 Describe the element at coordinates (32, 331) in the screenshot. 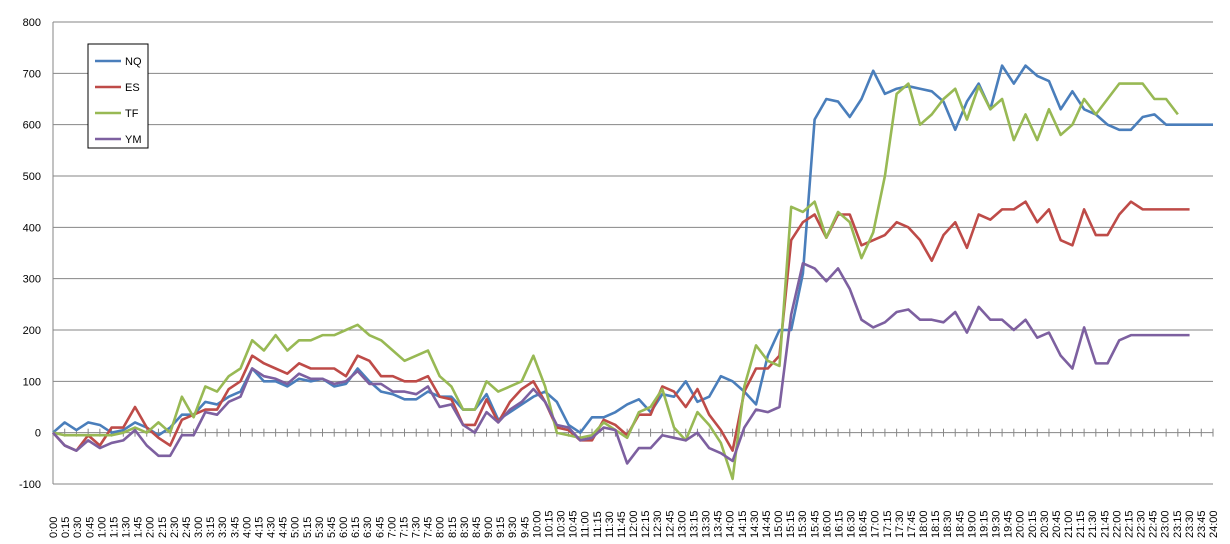

I see `y-tick-label: 200` at that location.